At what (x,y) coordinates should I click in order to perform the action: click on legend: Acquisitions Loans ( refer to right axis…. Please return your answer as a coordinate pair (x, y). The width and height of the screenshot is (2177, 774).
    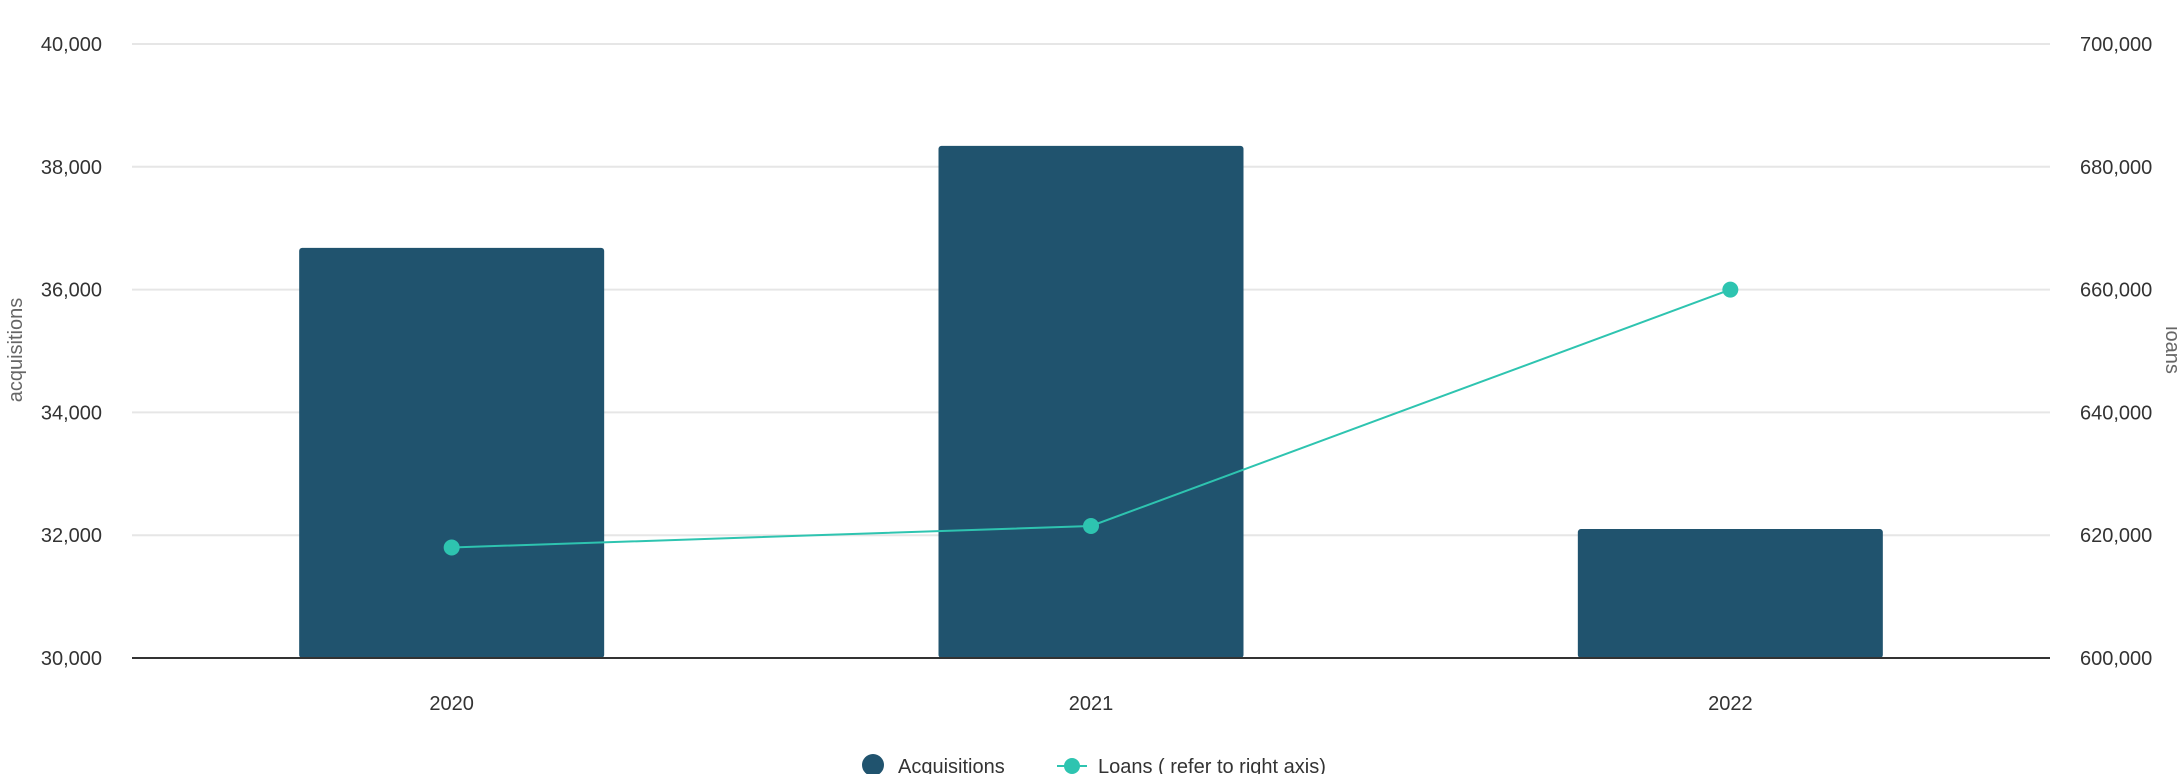
    Looking at the image, I should click on (1094, 764).